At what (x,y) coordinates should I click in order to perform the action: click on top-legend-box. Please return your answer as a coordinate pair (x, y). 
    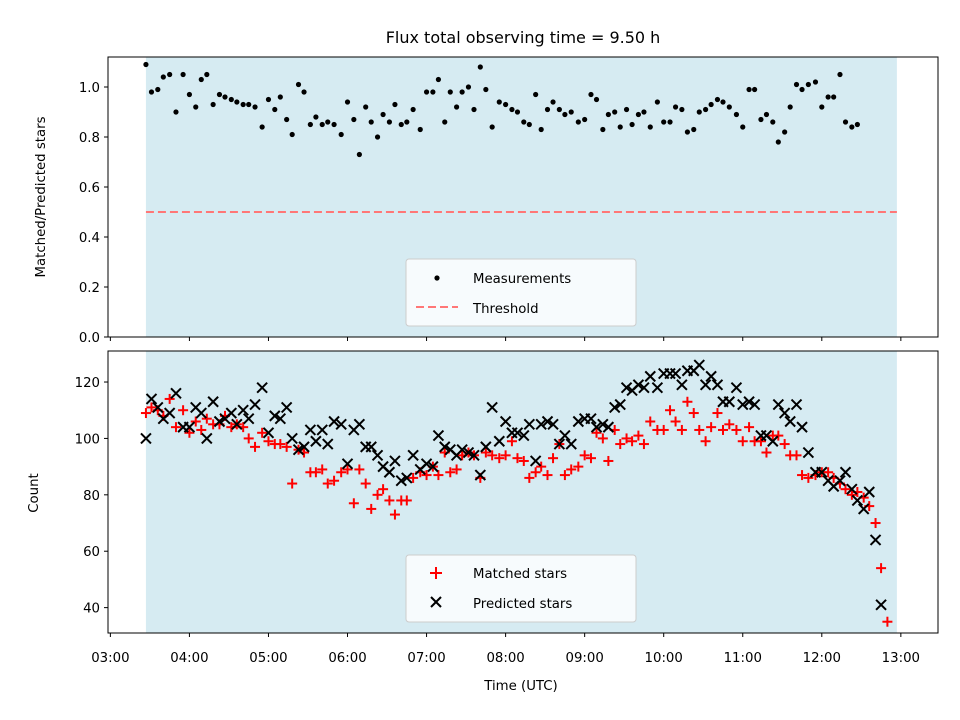
    Looking at the image, I should click on (521, 292).